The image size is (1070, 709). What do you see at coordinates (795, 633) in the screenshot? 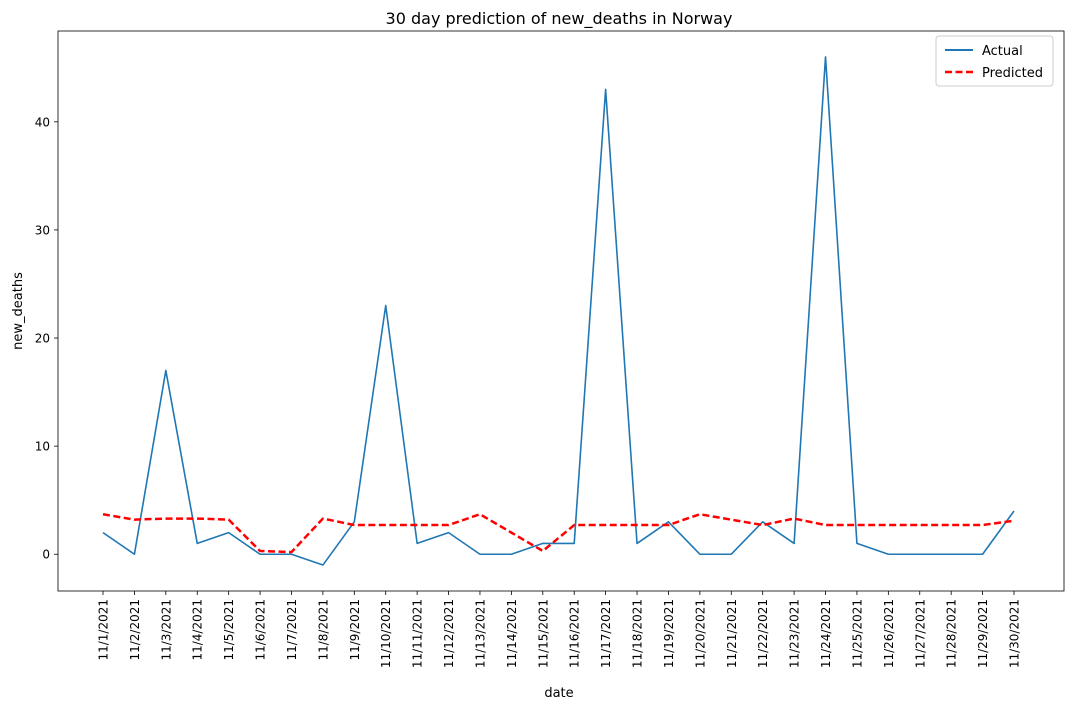
I see `x-tick-label: 11/23/2021` at bounding box center [795, 633].